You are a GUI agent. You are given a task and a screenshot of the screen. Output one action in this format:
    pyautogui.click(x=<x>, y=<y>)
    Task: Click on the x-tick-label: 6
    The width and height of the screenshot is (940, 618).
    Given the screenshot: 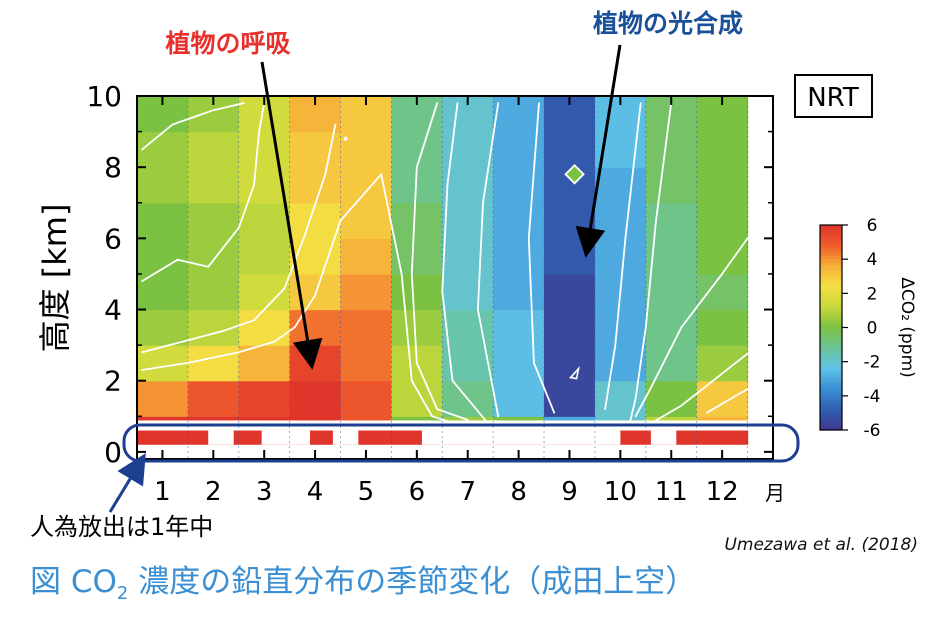 What is the action you would take?
    pyautogui.click(x=417, y=492)
    